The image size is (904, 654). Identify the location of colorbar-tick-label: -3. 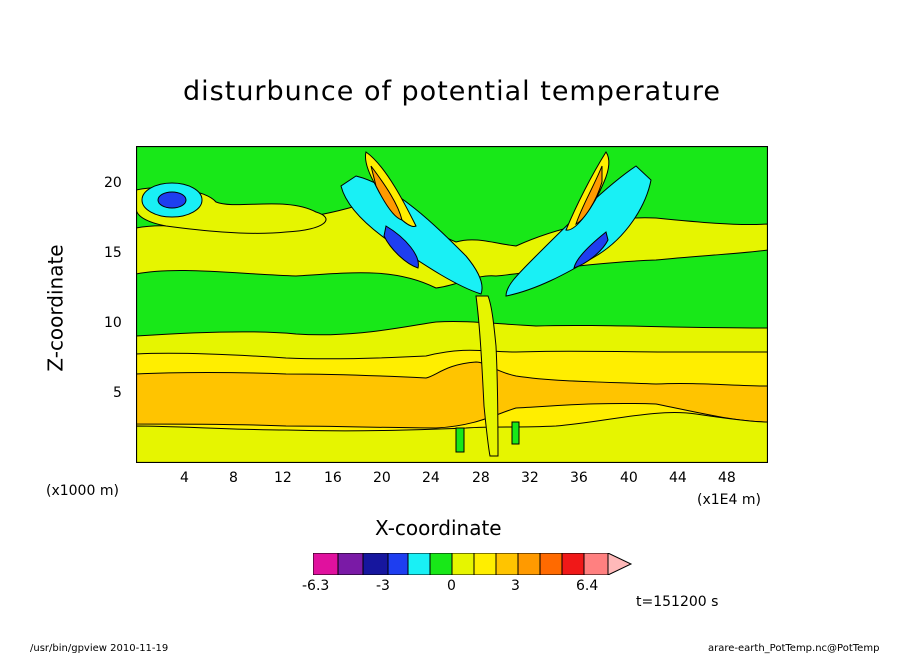
(383, 586).